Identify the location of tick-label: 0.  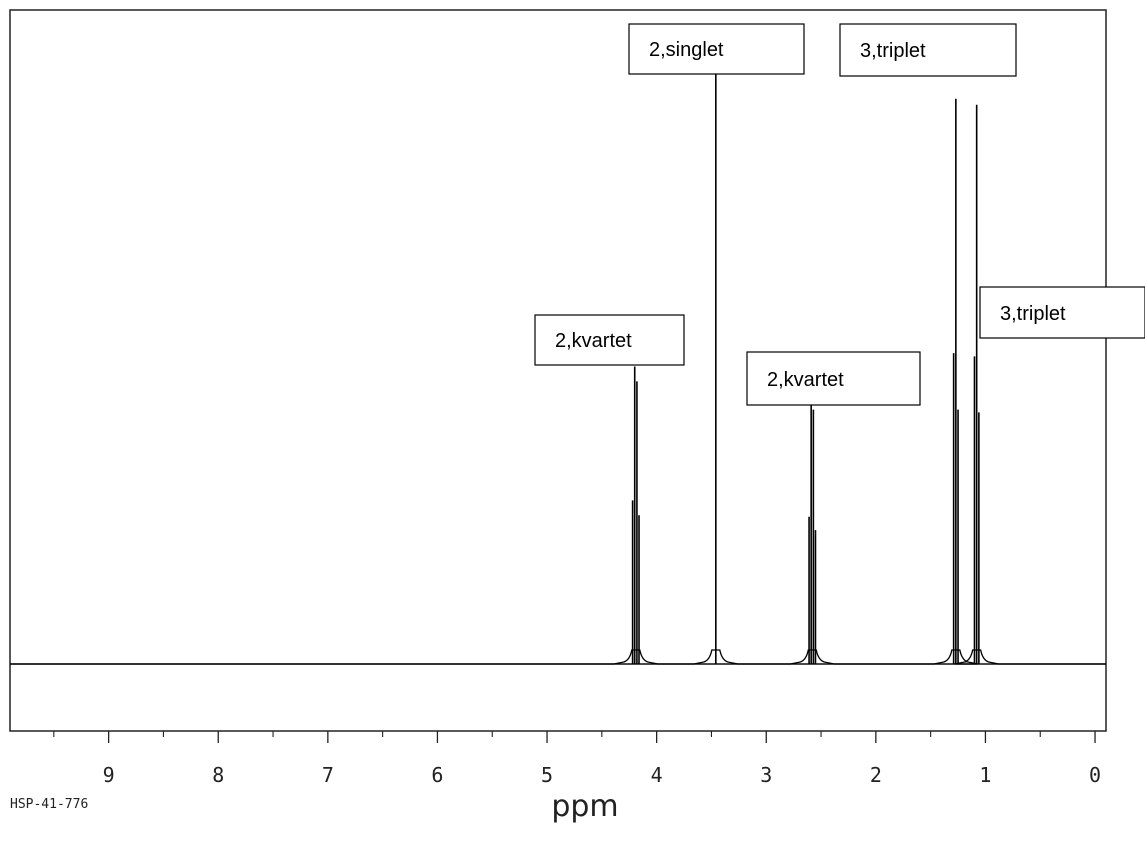
(1095, 775).